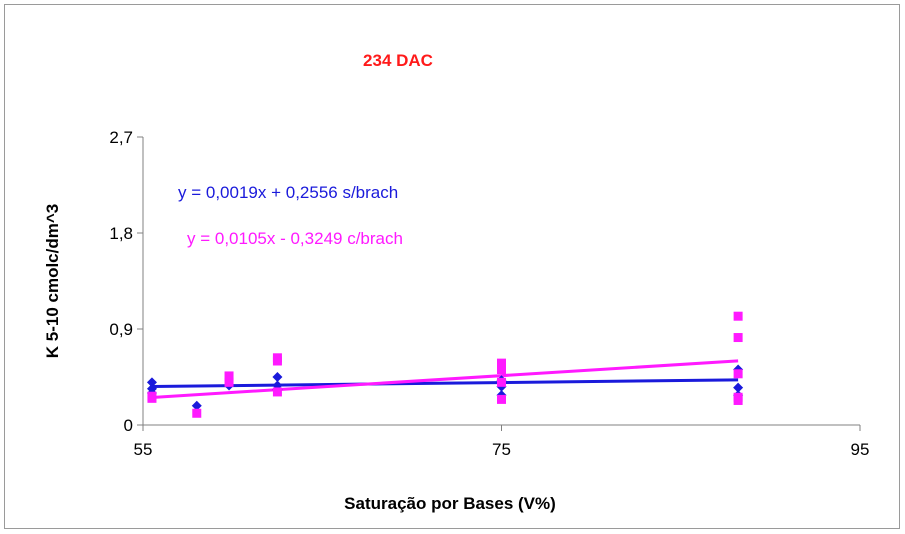  What do you see at coordinates (860, 449) in the screenshot?
I see `x-tick-label: 95` at bounding box center [860, 449].